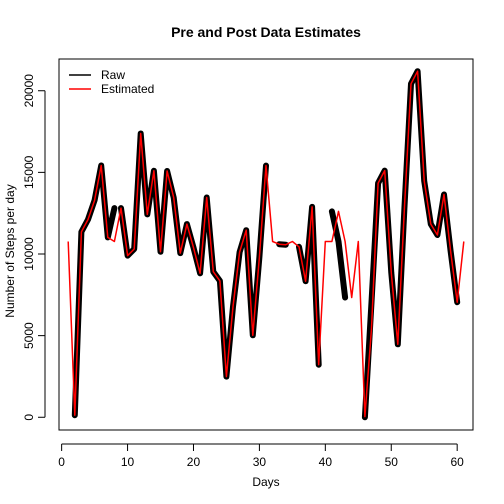 The width and height of the screenshot is (504, 504). What do you see at coordinates (128, 462) in the screenshot?
I see `x-tick-label: 10` at bounding box center [128, 462].